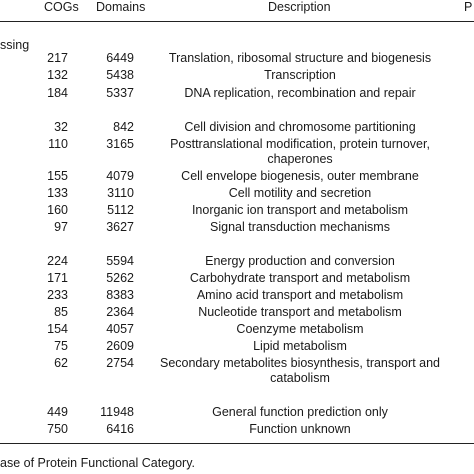 The width and height of the screenshot is (474, 474). Describe the element at coordinates (300, 412) in the screenshot. I see `cell-description: General function prediction only` at that location.